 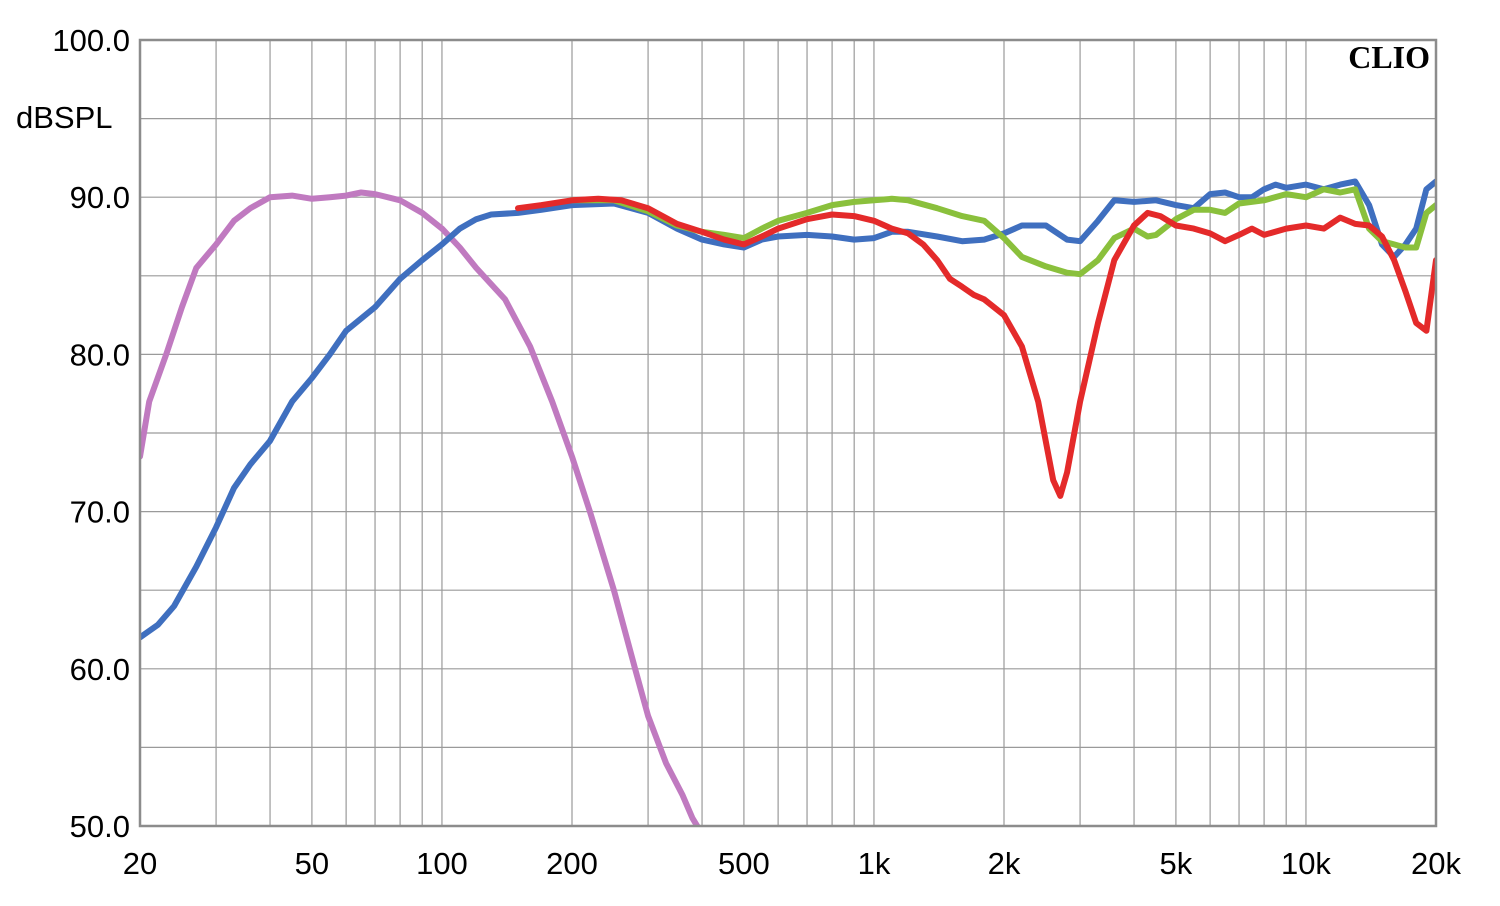 What do you see at coordinates (91, 40) in the screenshot?
I see `y-tick-label: 100.0` at bounding box center [91, 40].